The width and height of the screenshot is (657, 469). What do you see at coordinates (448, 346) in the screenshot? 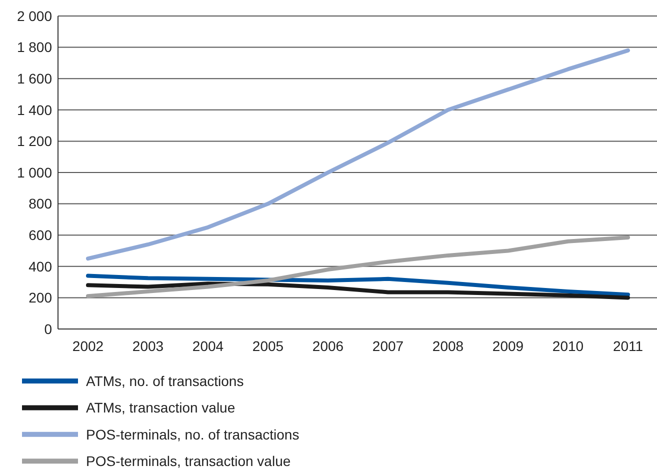
I see `x-tick-label: 2008` at bounding box center [448, 346].